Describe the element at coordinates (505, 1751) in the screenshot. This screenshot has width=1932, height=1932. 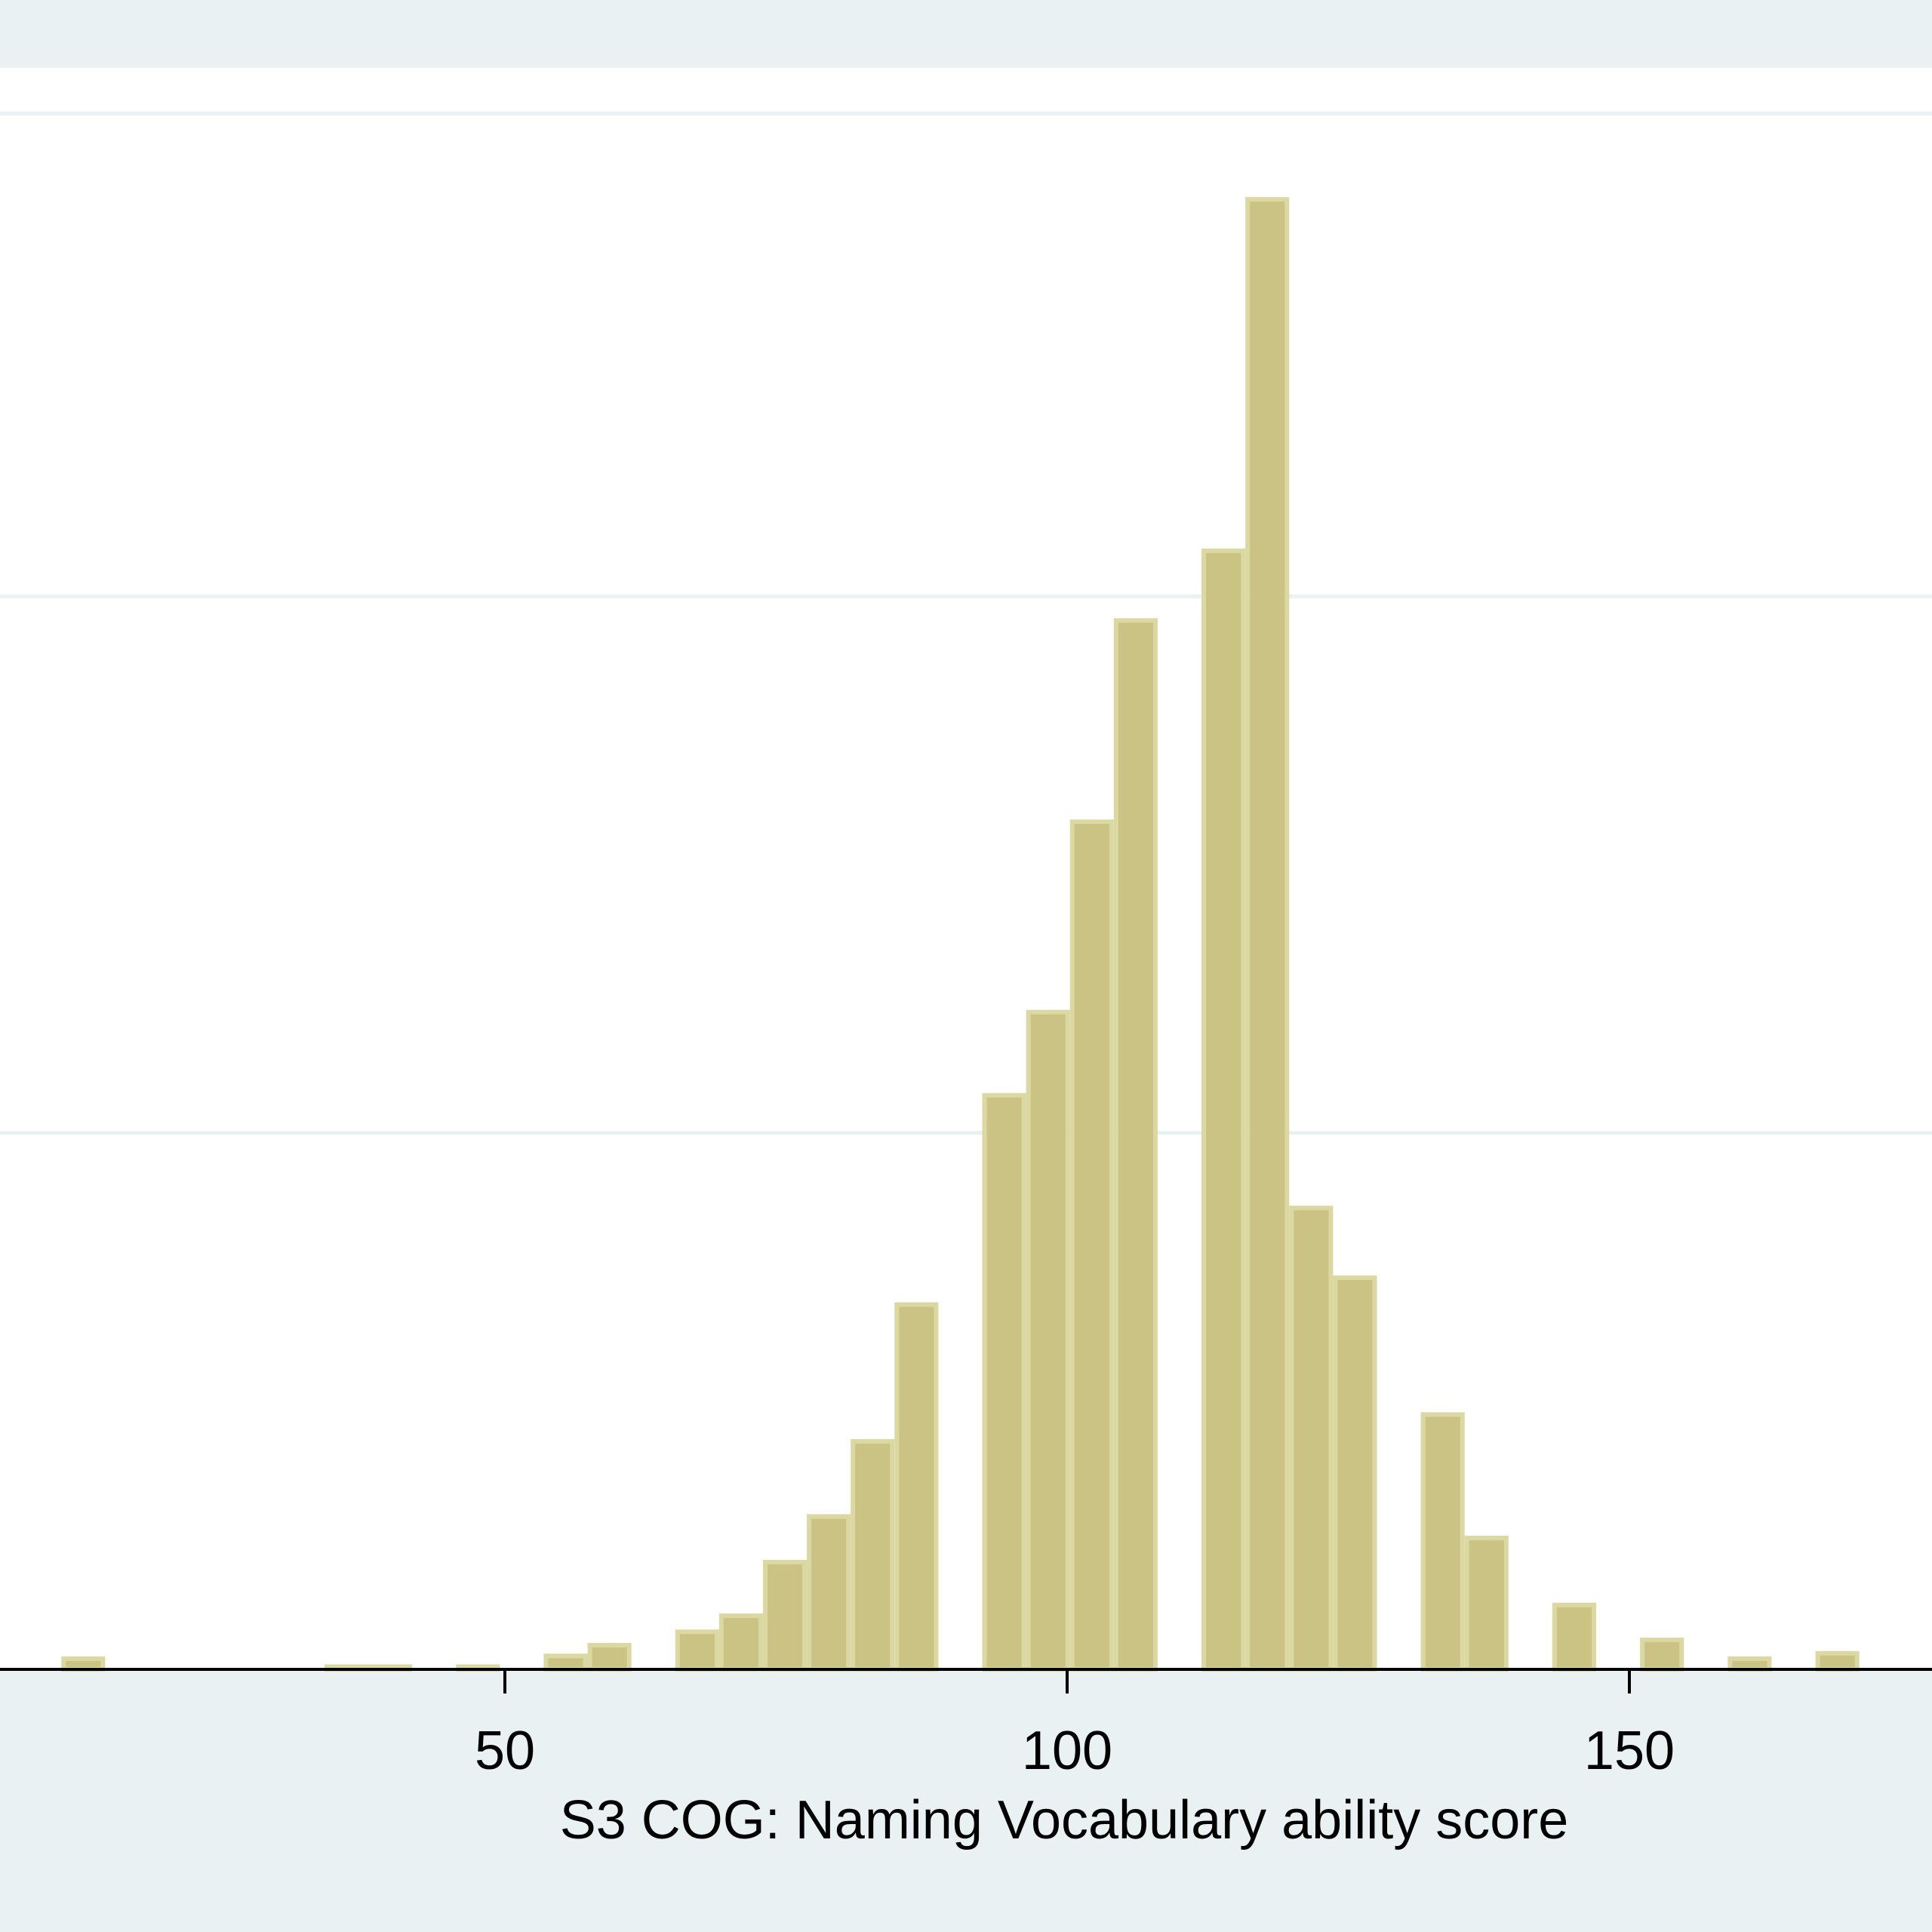
I see `x-tick-label: 50` at that location.